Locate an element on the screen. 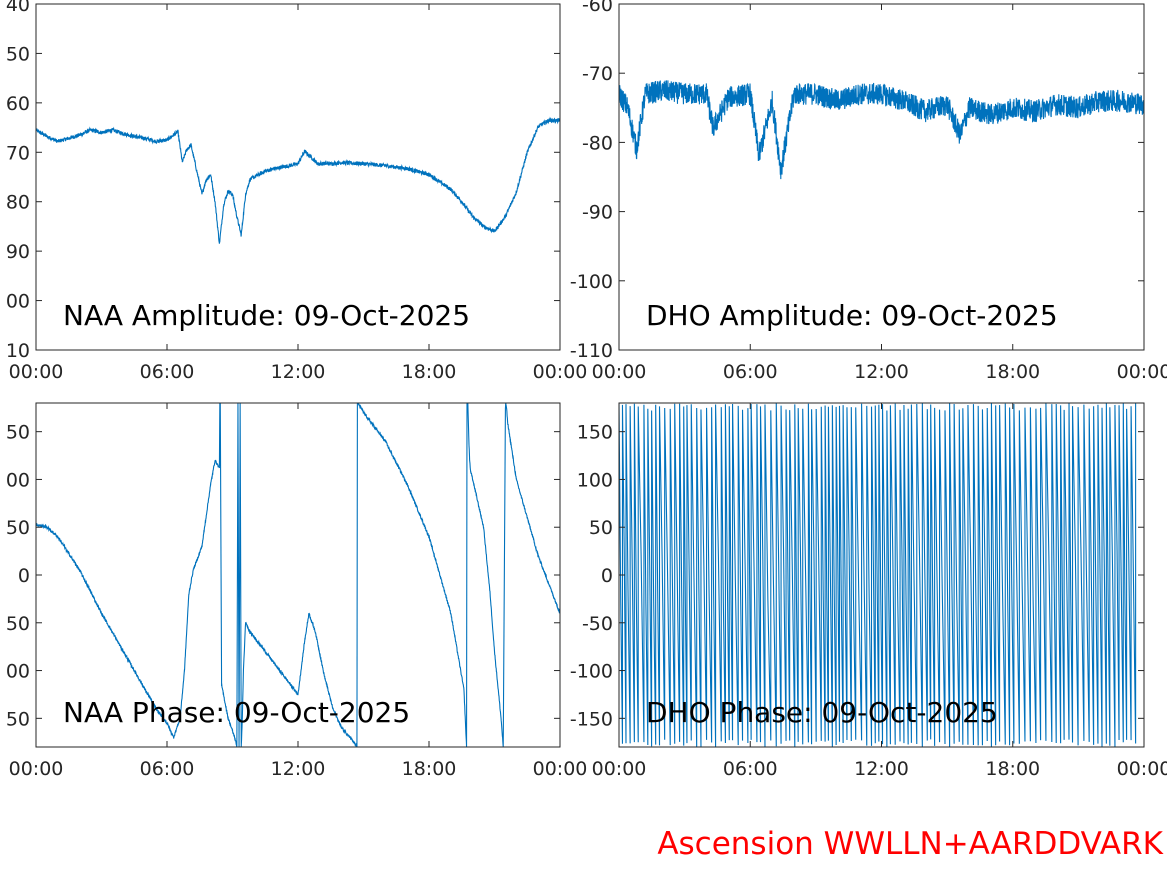 The width and height of the screenshot is (1167, 875). dho-phase-title: DHO Phase: 09-Oct-2025 is located at coordinates (822, 712).